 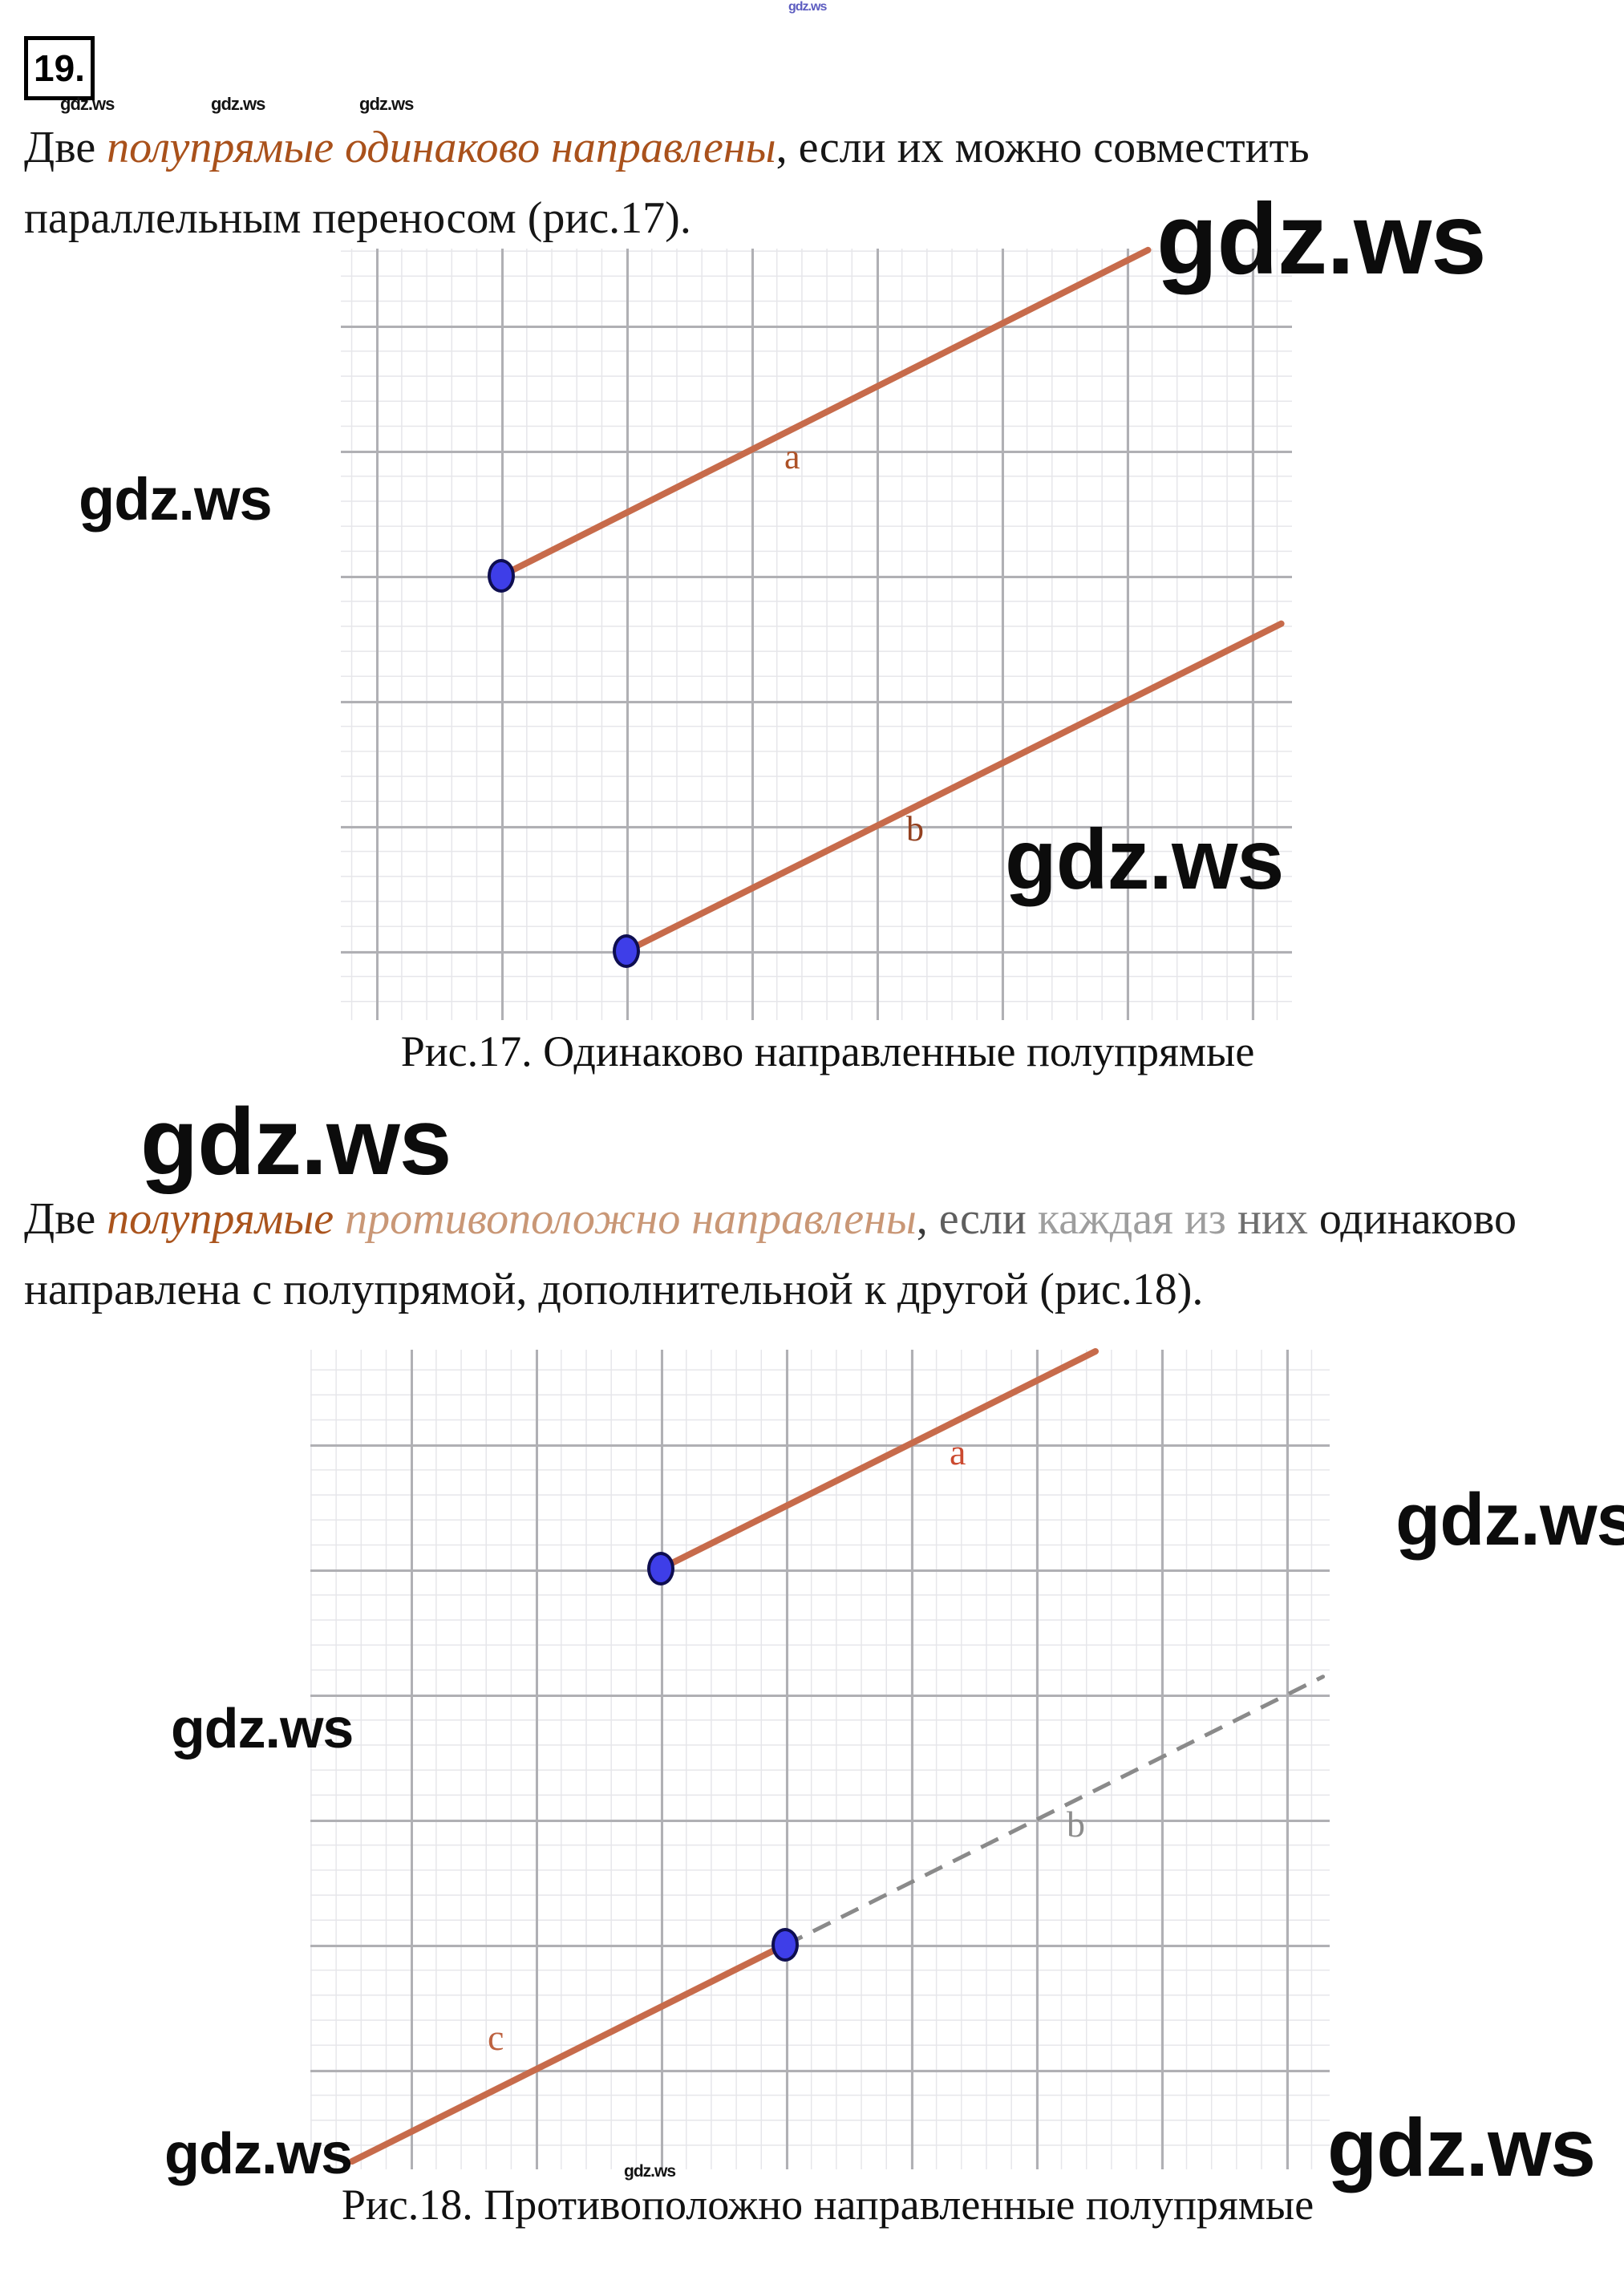 I want to click on problem-number: 19., so click(x=59, y=68).